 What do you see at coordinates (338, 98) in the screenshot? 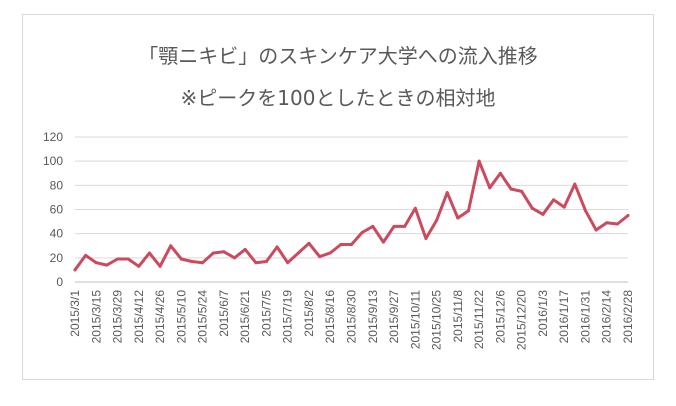
I see `chart-subtitle: ※ピークを100としたときの相対地` at bounding box center [338, 98].